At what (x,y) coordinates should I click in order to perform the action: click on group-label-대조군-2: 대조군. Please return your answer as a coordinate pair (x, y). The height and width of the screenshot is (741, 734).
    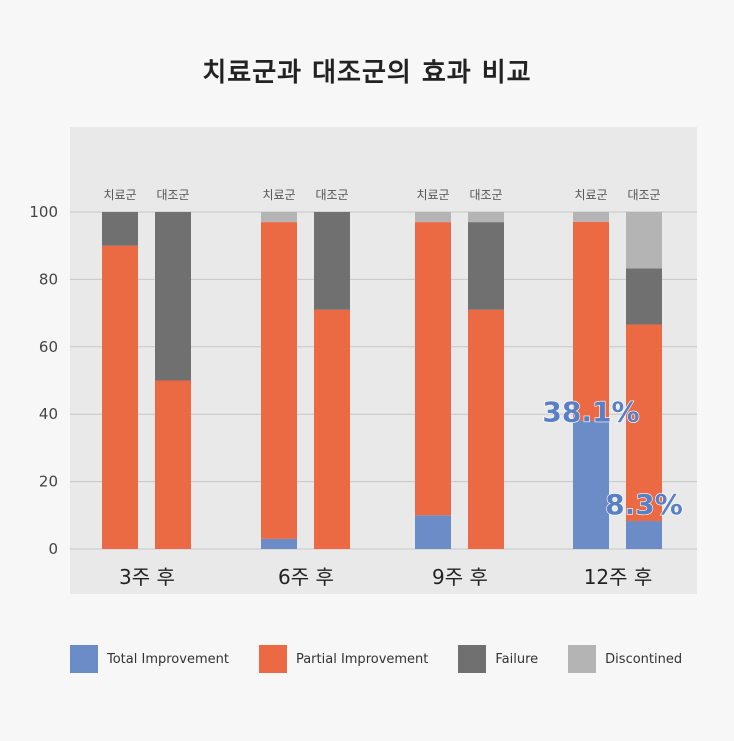
    Looking at the image, I should click on (331, 195).